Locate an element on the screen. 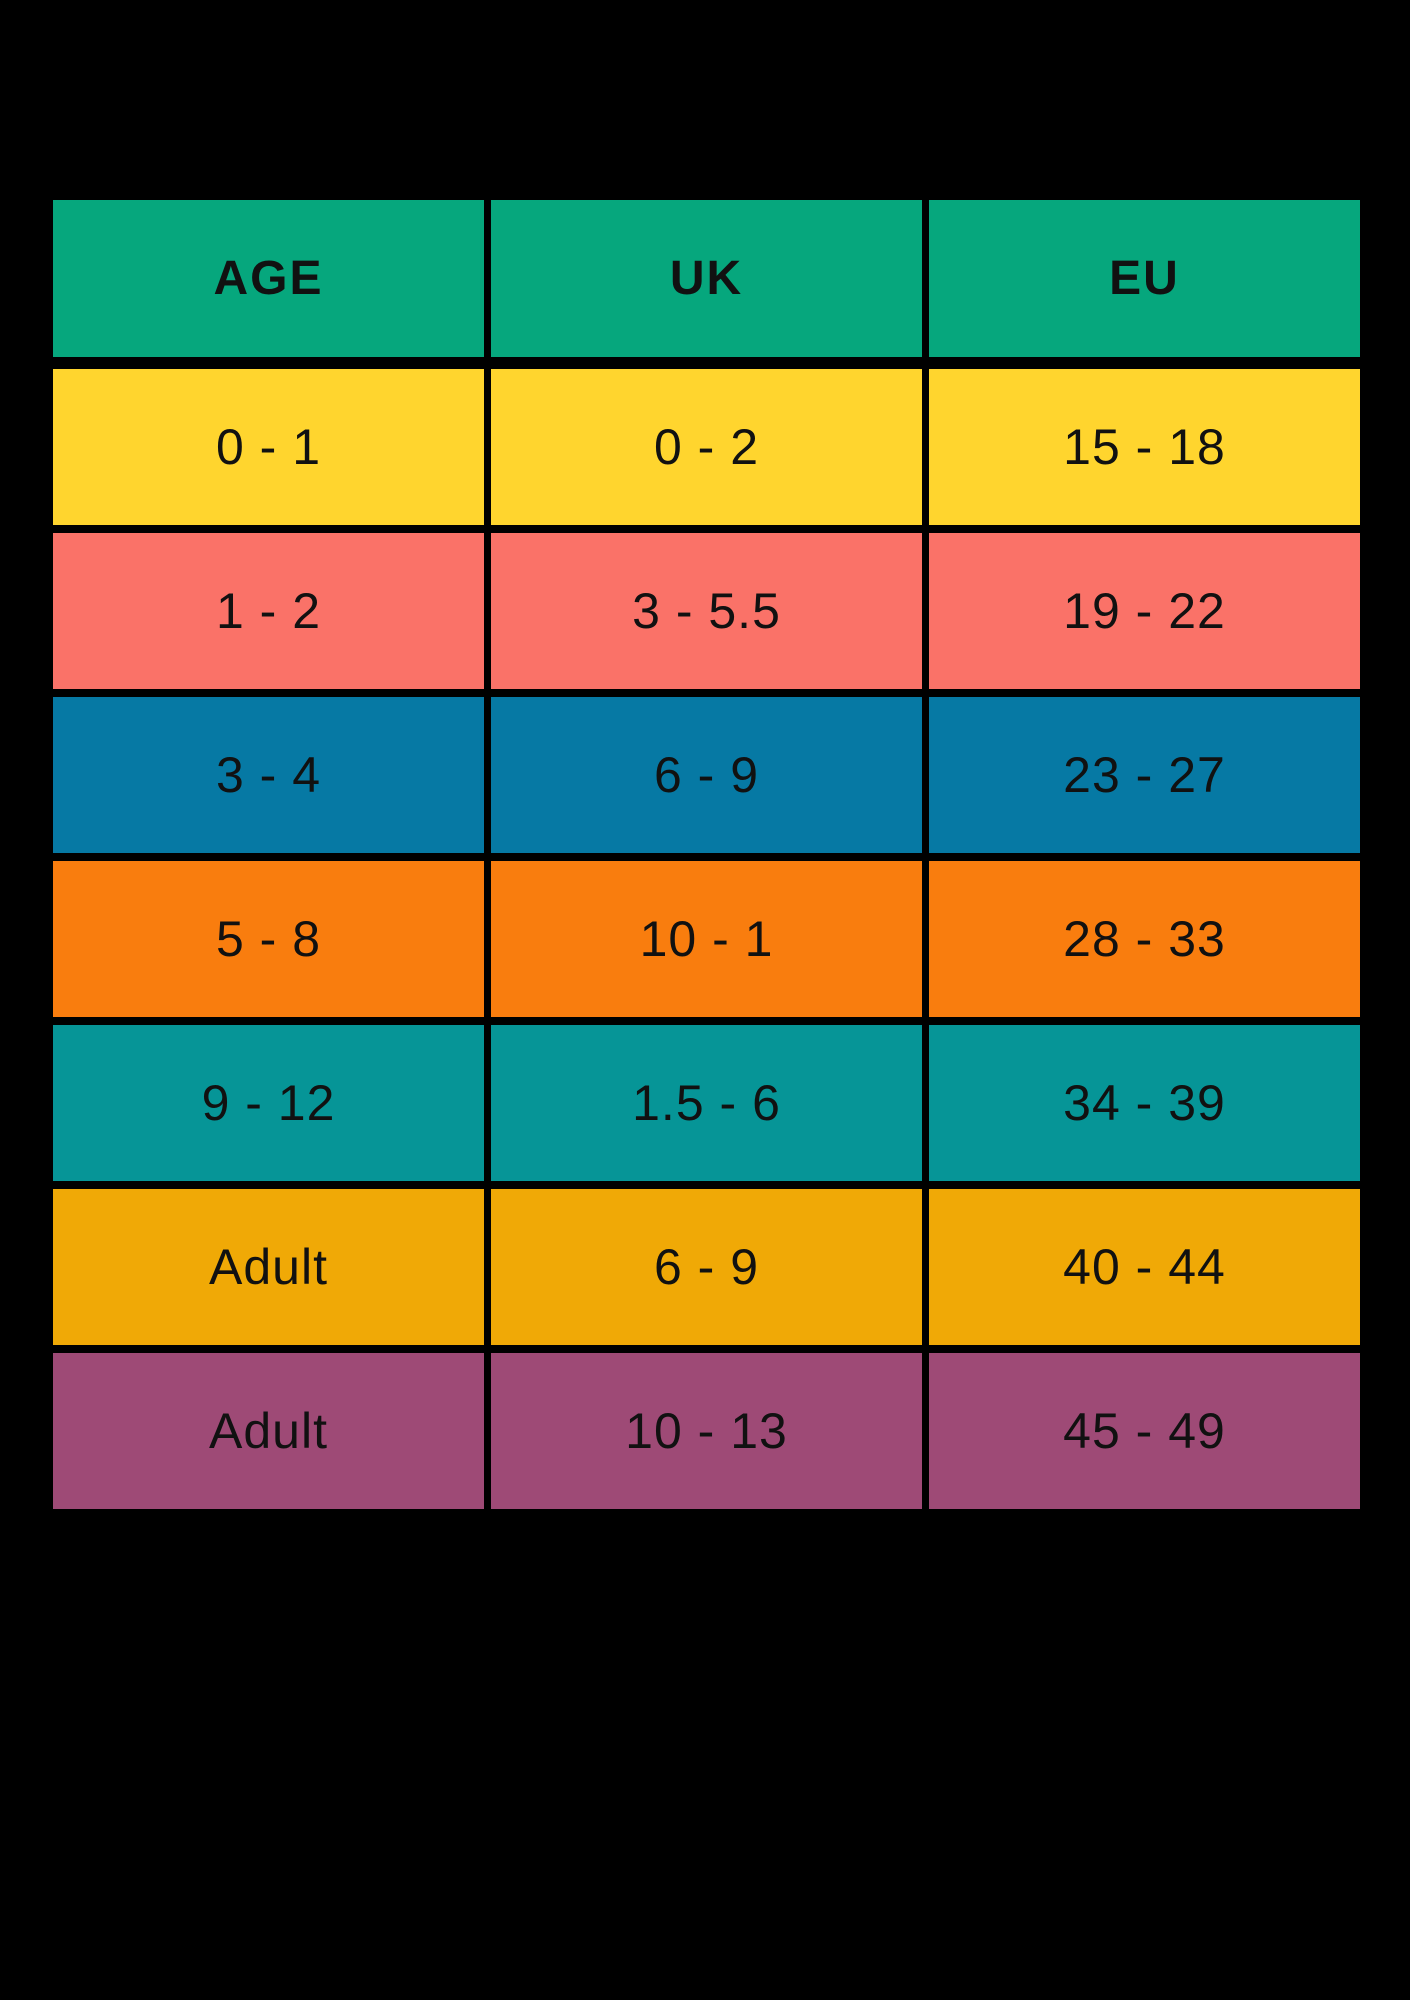 The height and width of the screenshot is (2000, 1410). table-row: Adult 10 - 13 45 - 49 is located at coordinates (706, 1431).